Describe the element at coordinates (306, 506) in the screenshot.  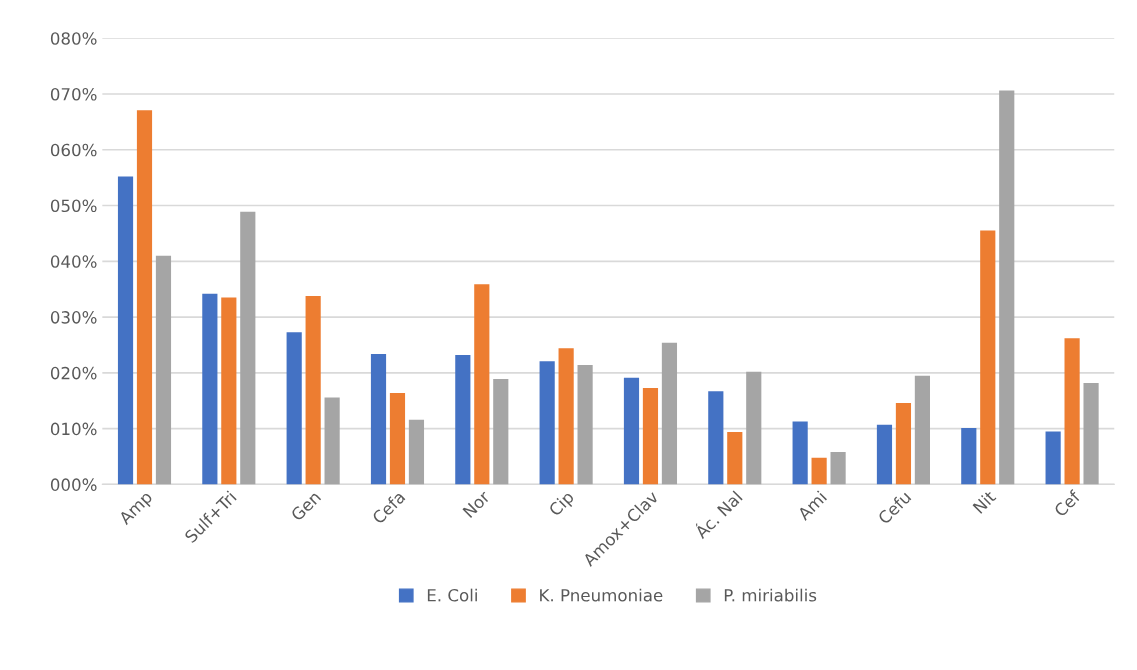
I see `x-tick-label: Gen` at that location.